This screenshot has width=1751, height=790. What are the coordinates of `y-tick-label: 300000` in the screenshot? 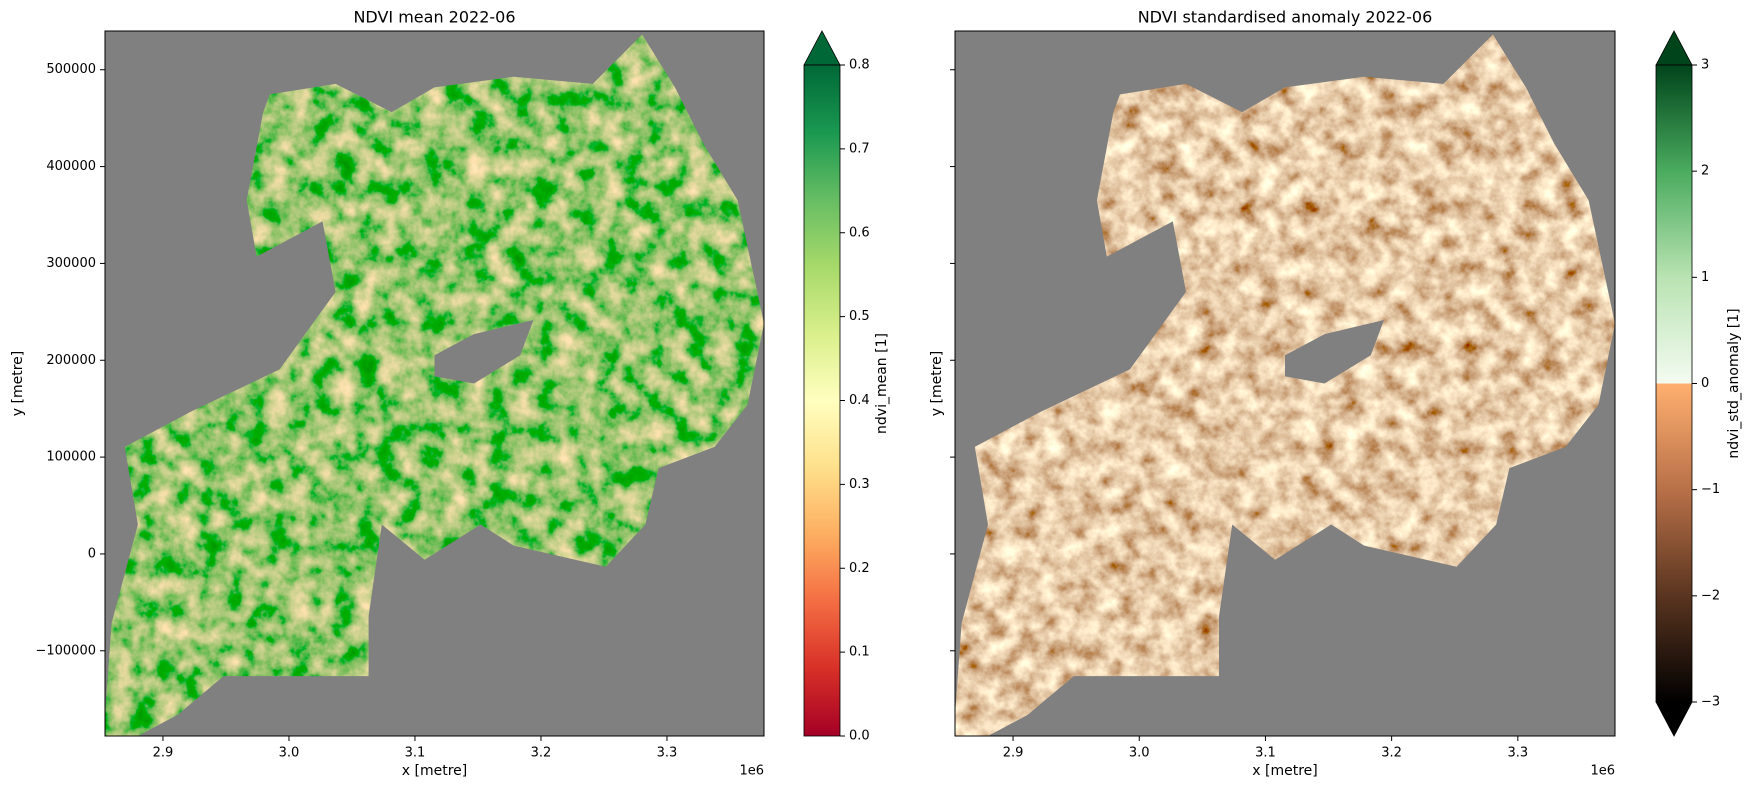 It's located at (71, 263).